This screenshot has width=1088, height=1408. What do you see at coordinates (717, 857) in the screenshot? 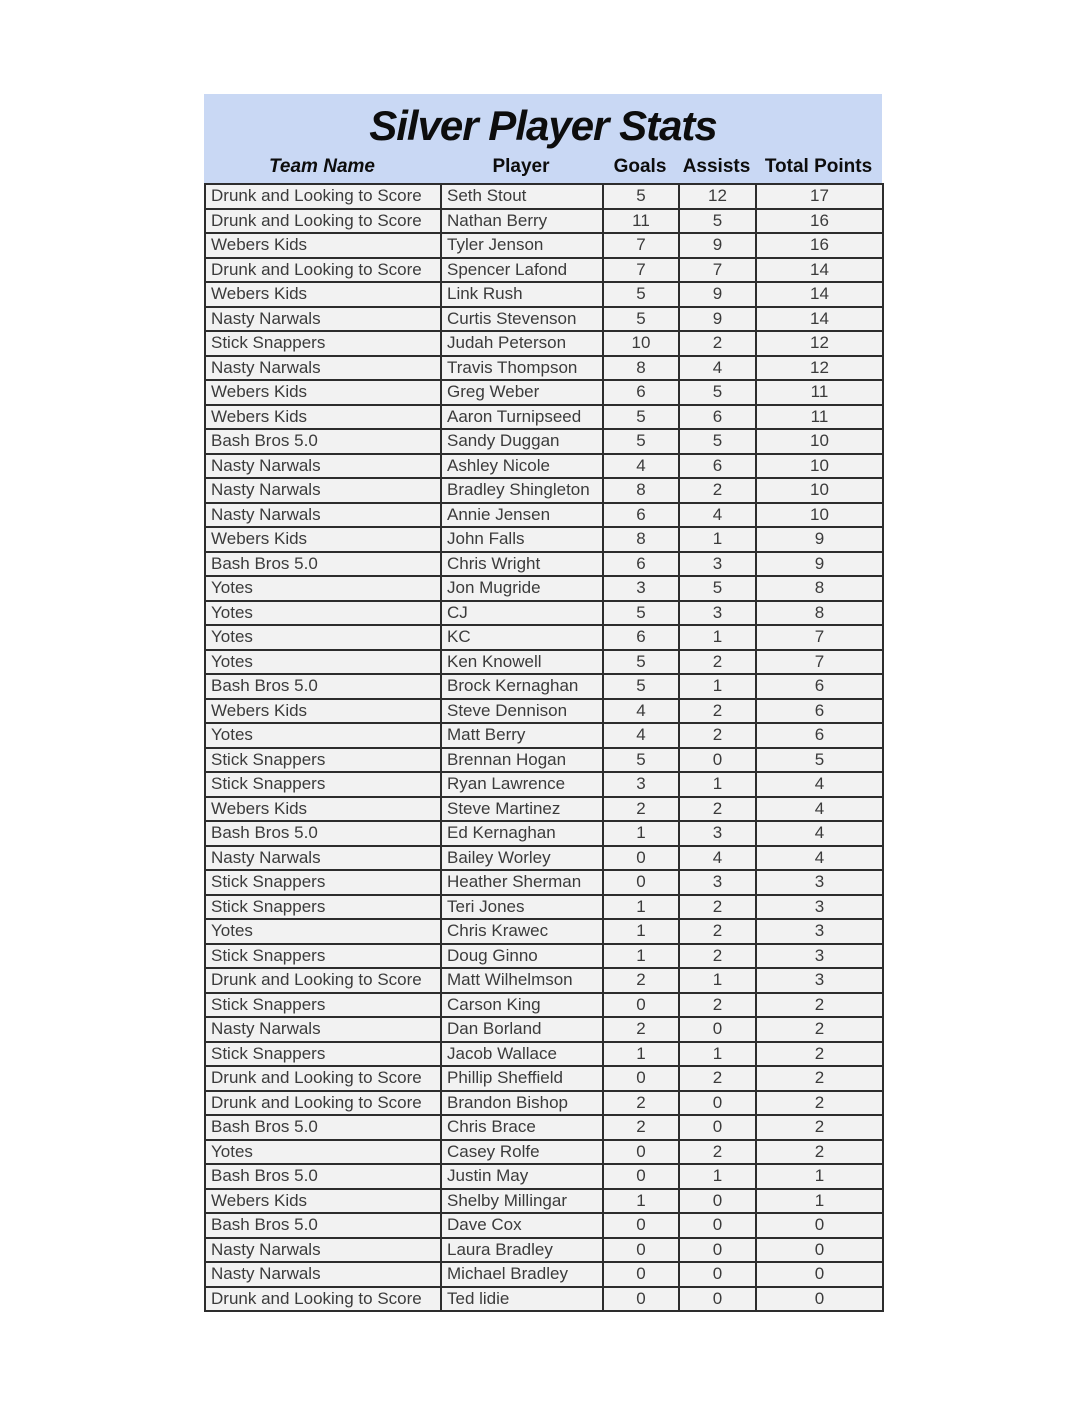
I see `assists-cell: 4` at bounding box center [717, 857].